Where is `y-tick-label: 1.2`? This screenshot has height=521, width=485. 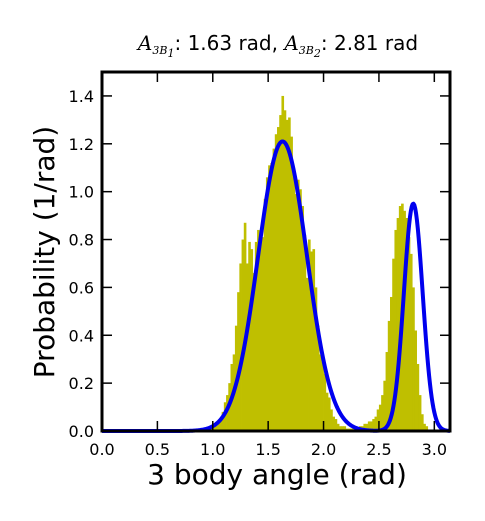
y-tick-label: 1.2 is located at coordinates (81, 144).